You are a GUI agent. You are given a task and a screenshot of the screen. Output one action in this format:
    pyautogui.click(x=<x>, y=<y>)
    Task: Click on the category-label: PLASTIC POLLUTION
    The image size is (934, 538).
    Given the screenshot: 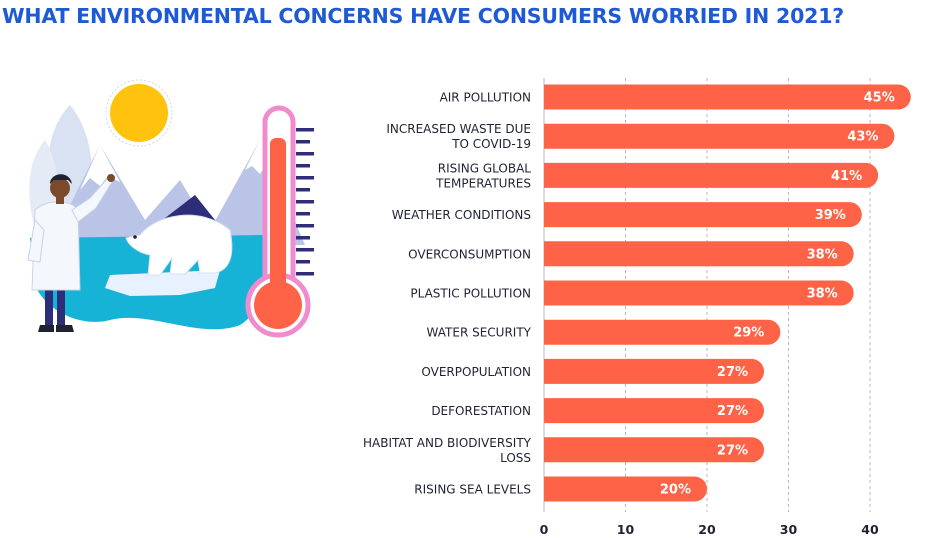 What is the action you would take?
    pyautogui.click(x=470, y=294)
    